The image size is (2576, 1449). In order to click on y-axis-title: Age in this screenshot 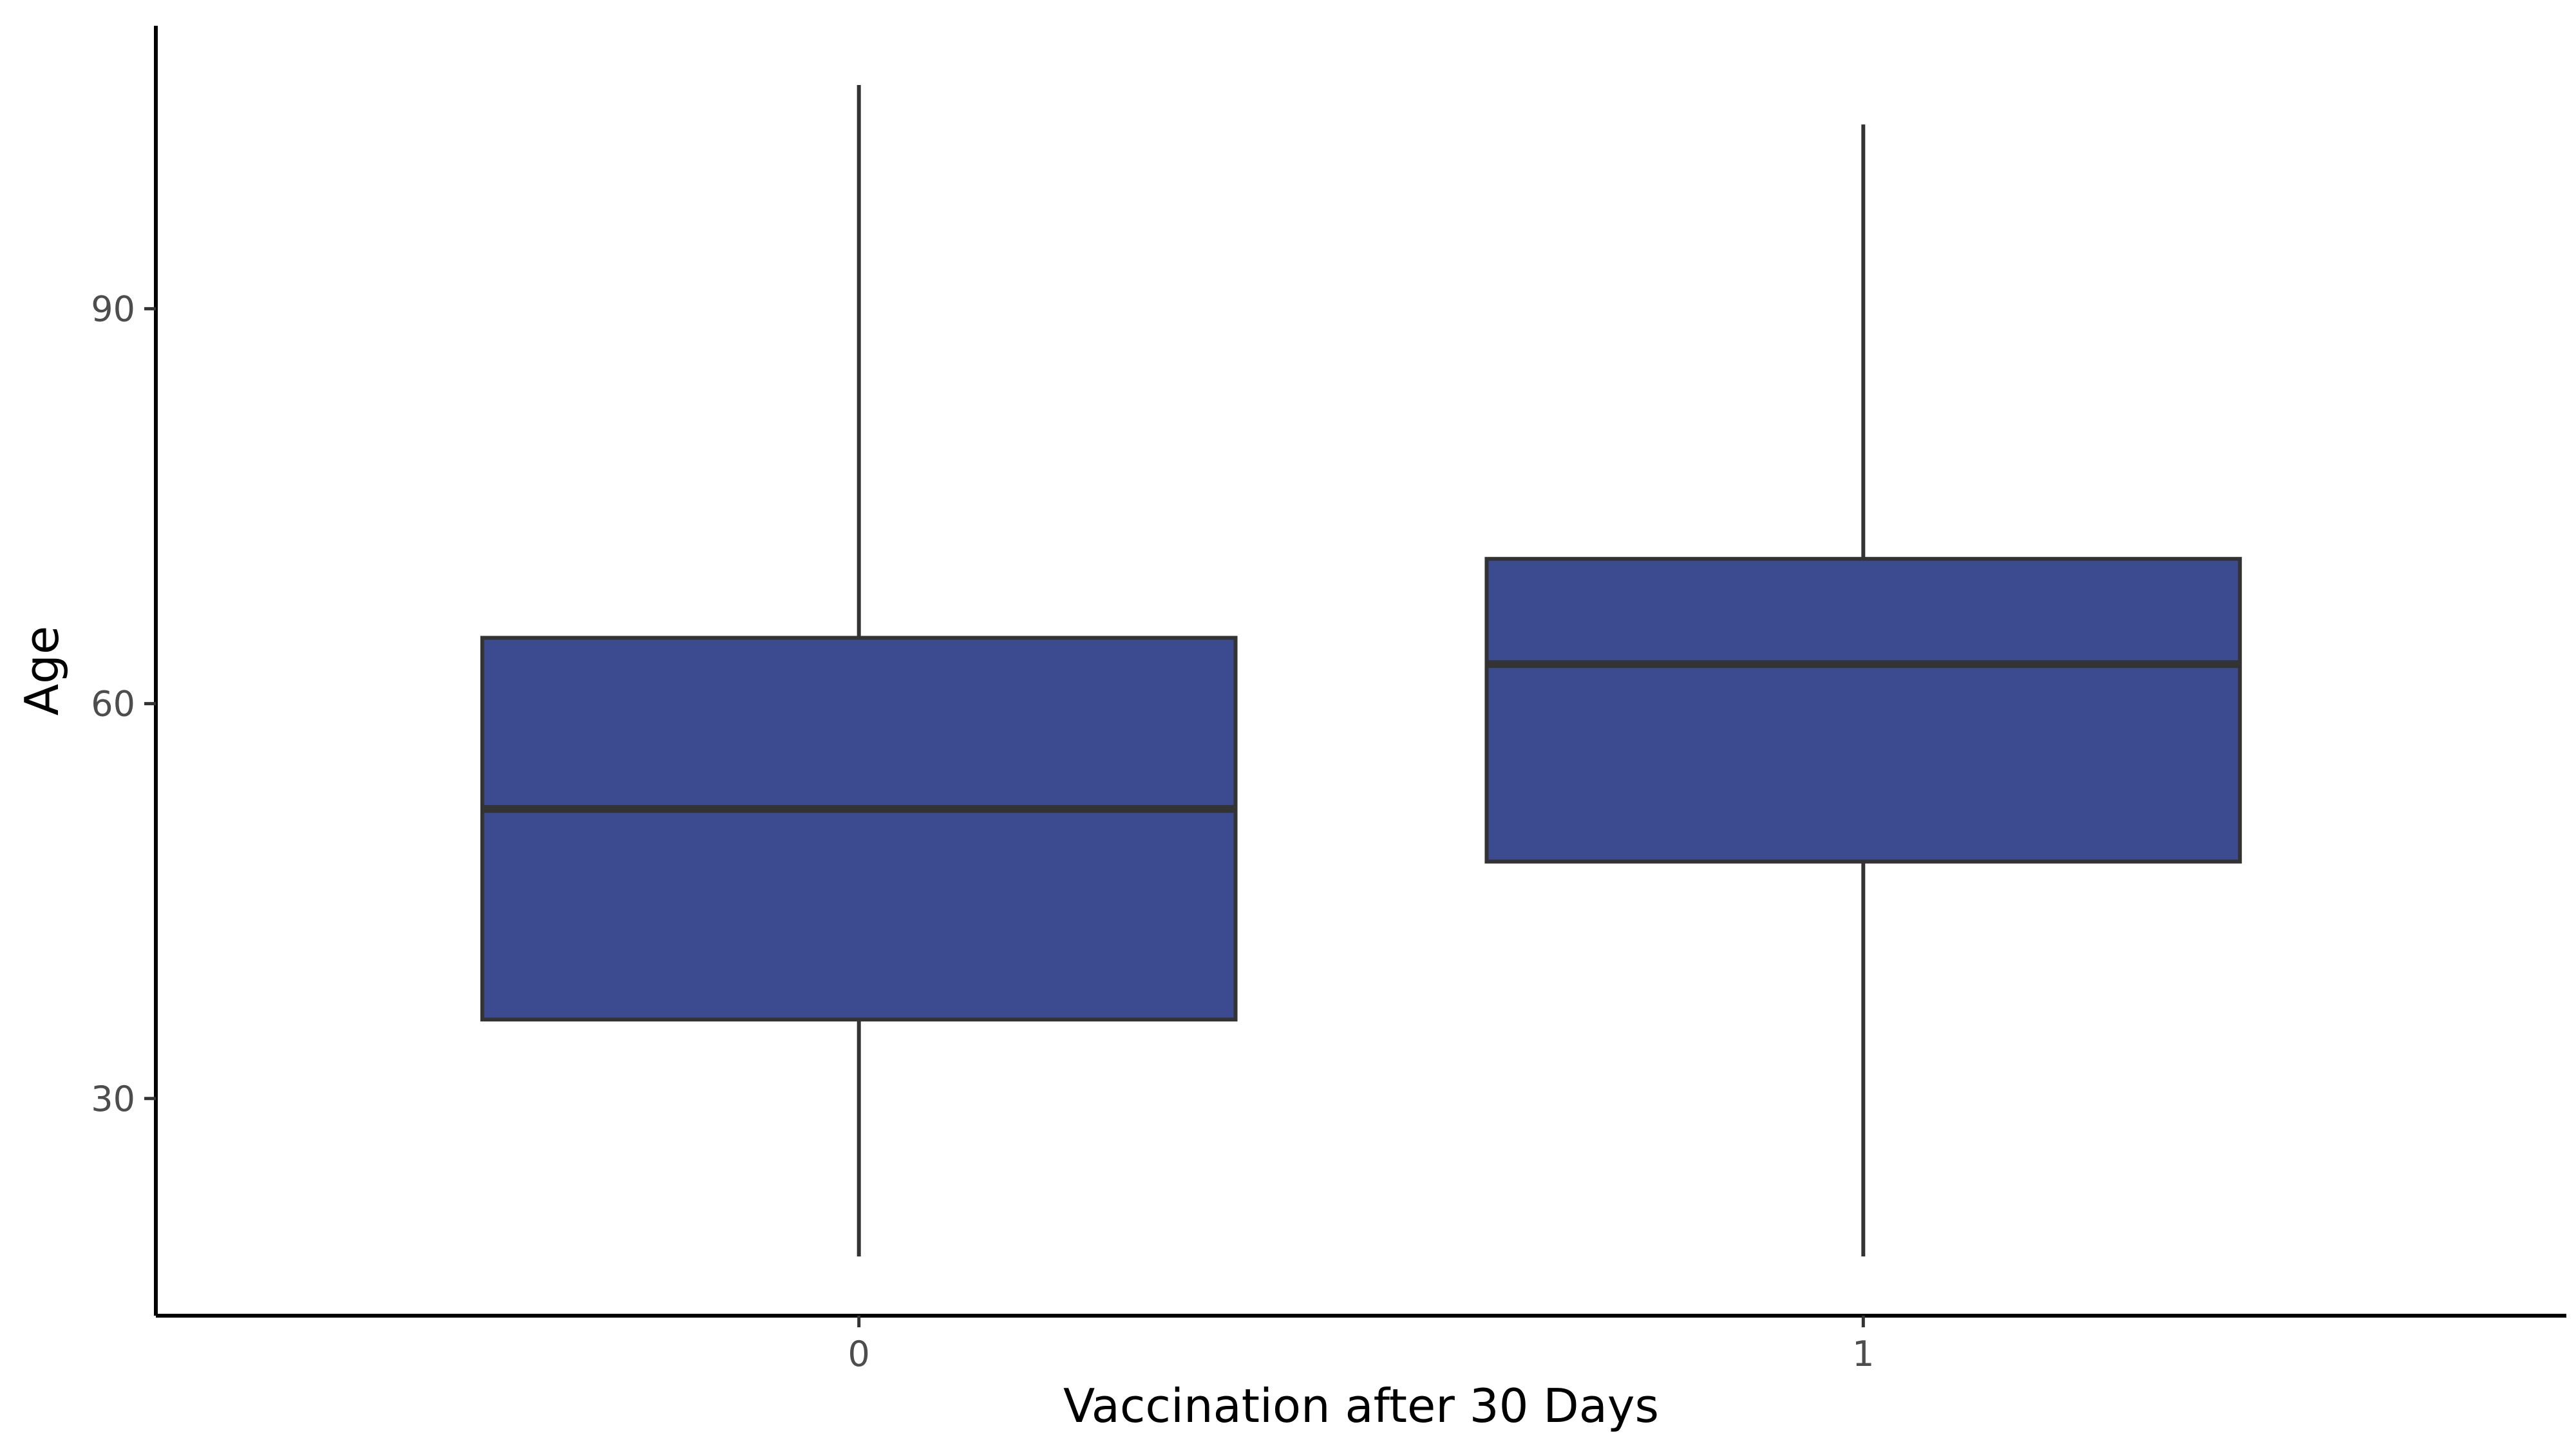, I will do `click(42, 670)`.